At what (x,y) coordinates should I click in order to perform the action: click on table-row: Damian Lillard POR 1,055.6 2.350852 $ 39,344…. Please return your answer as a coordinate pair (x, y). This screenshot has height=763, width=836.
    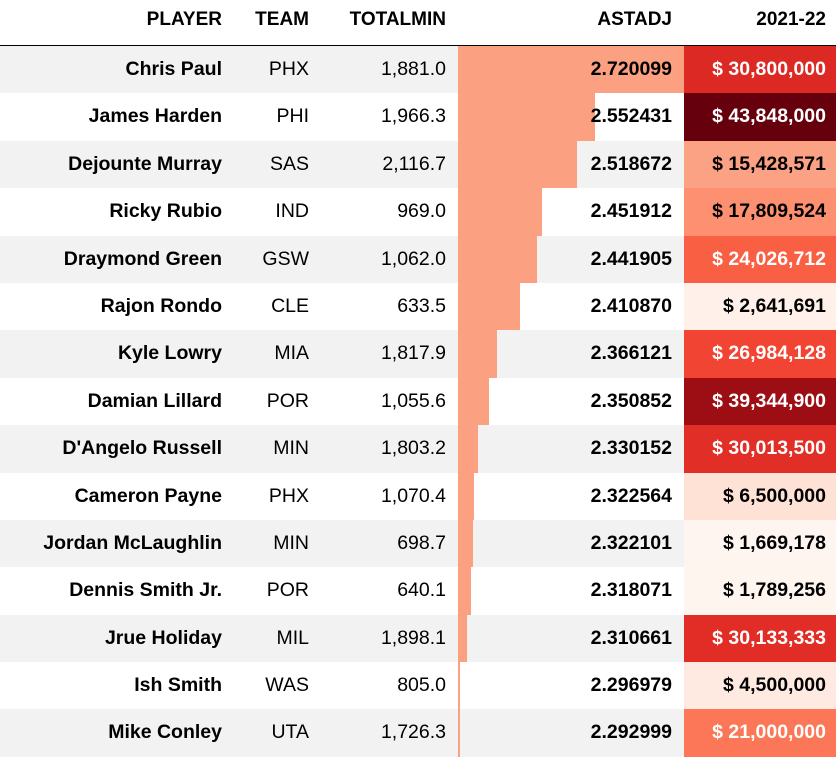
    Looking at the image, I should click on (418, 401).